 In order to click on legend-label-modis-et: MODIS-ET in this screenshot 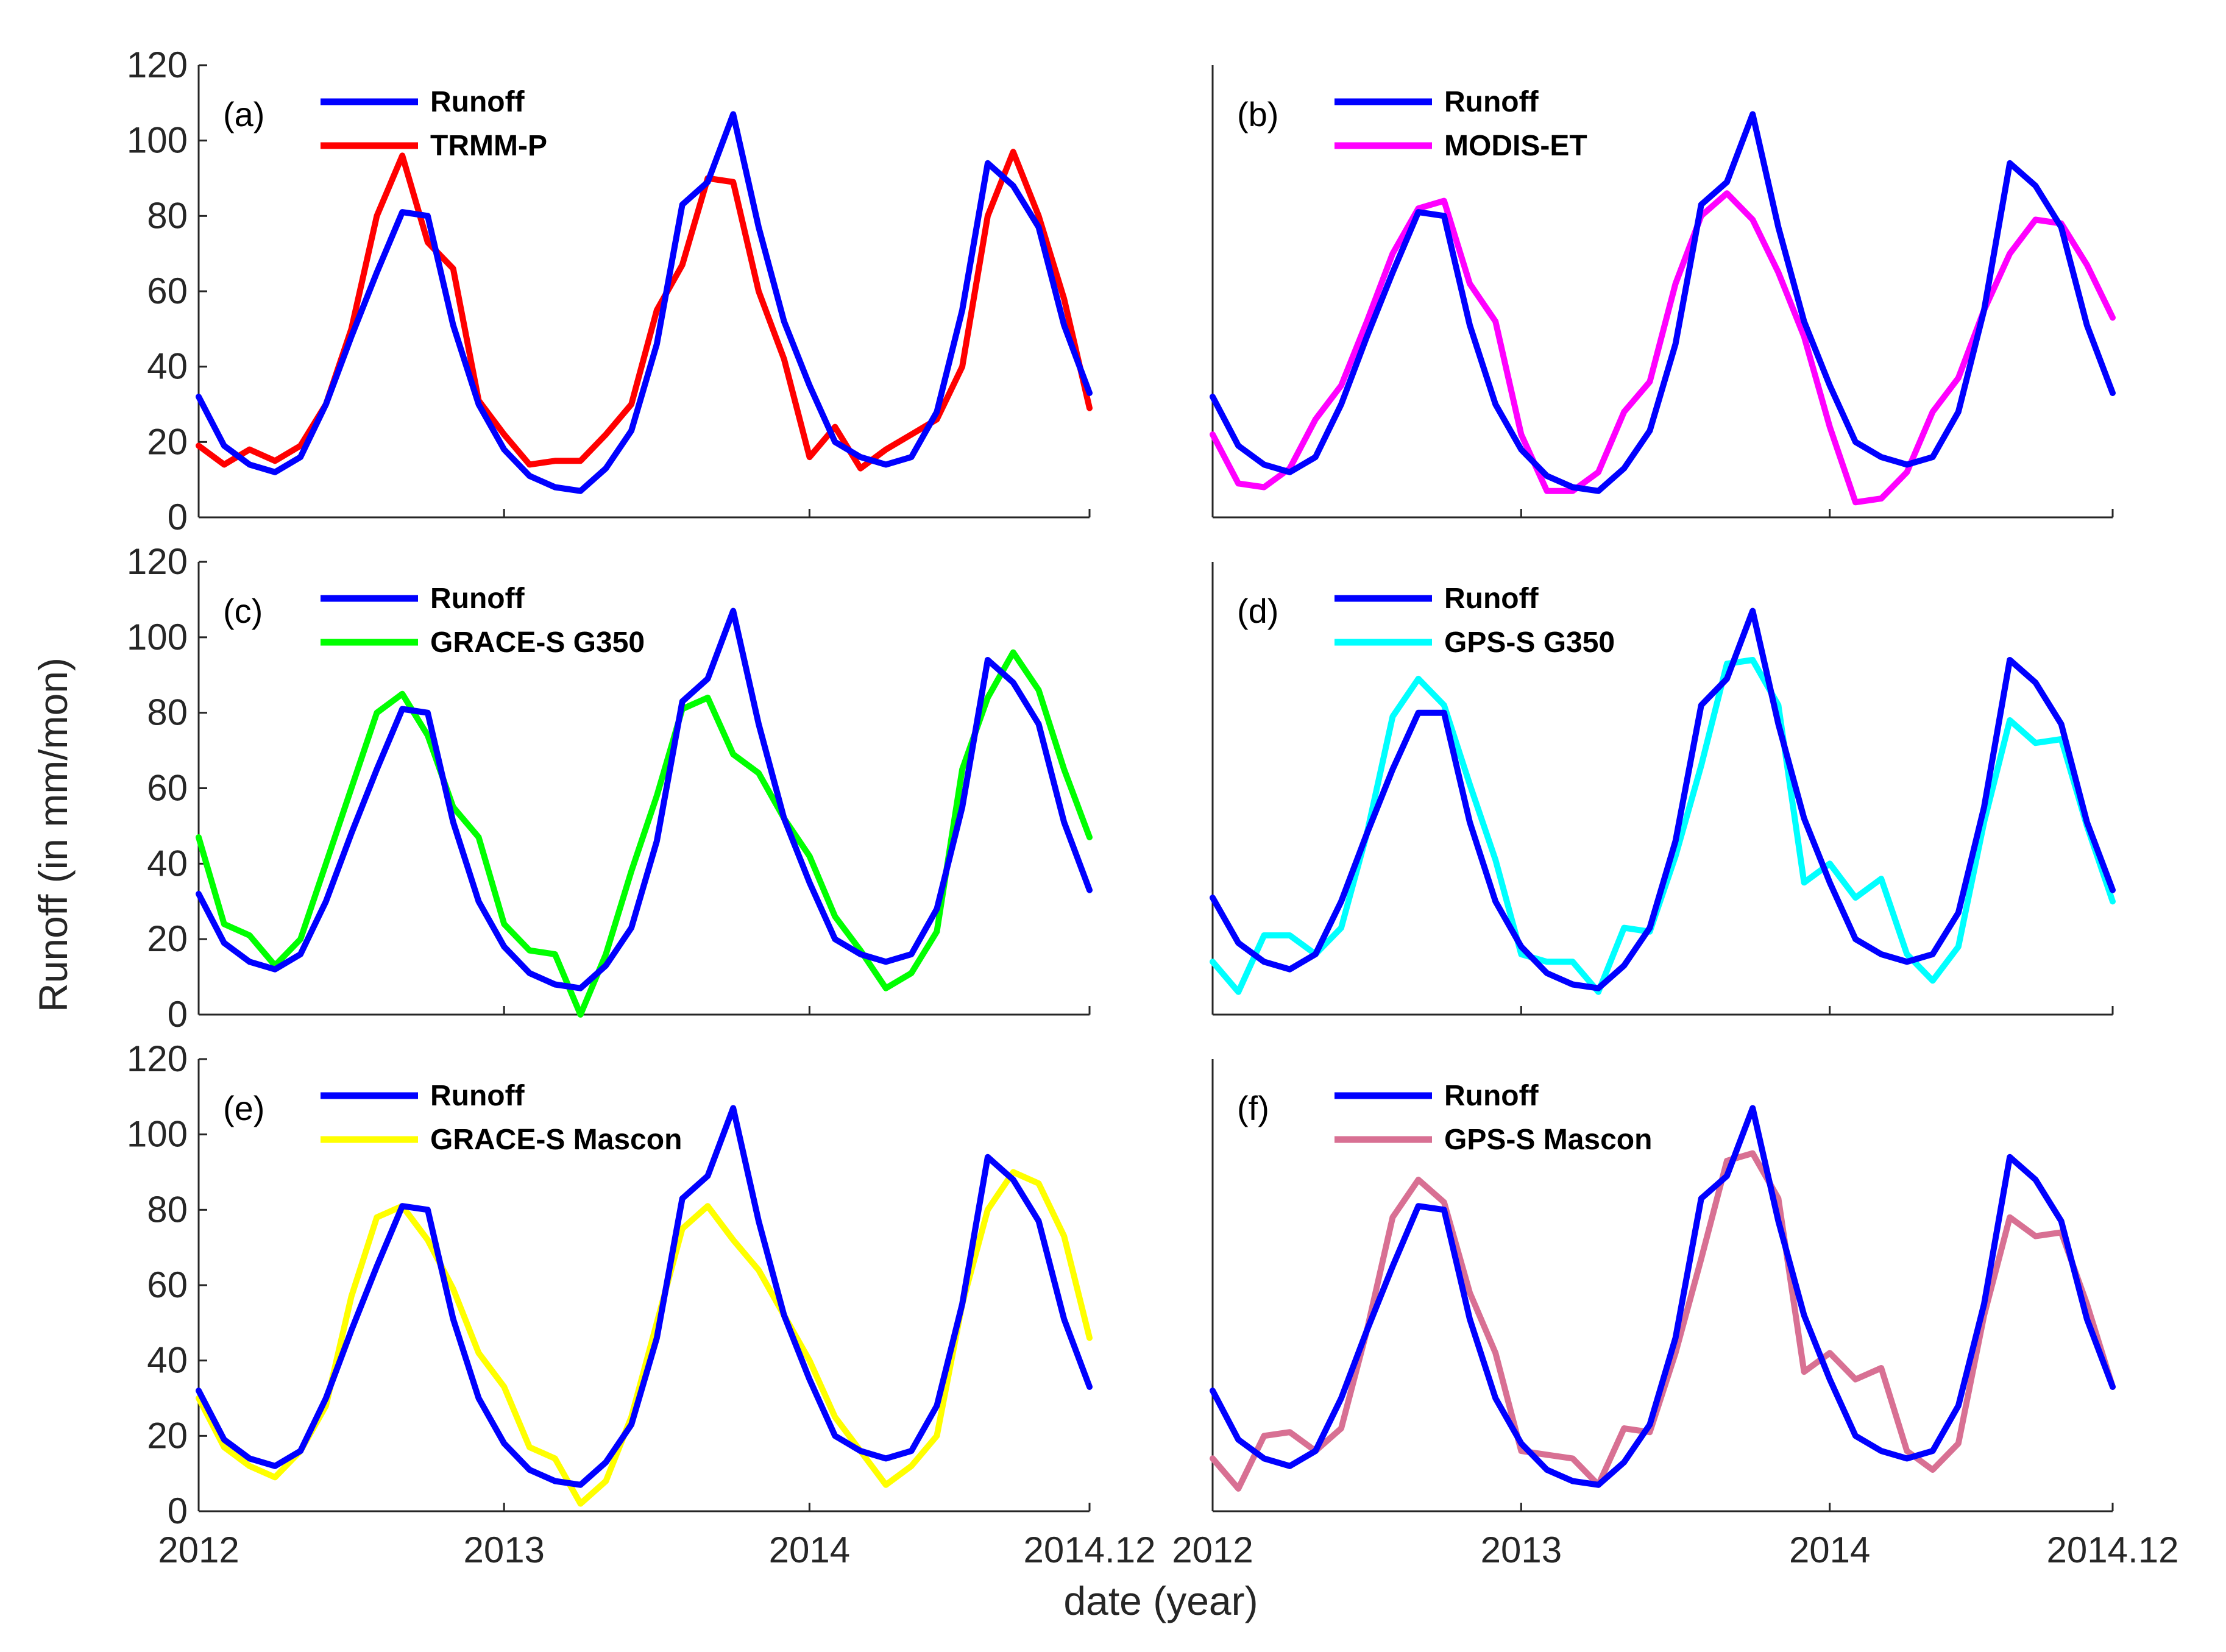, I will do `click(1515, 146)`.